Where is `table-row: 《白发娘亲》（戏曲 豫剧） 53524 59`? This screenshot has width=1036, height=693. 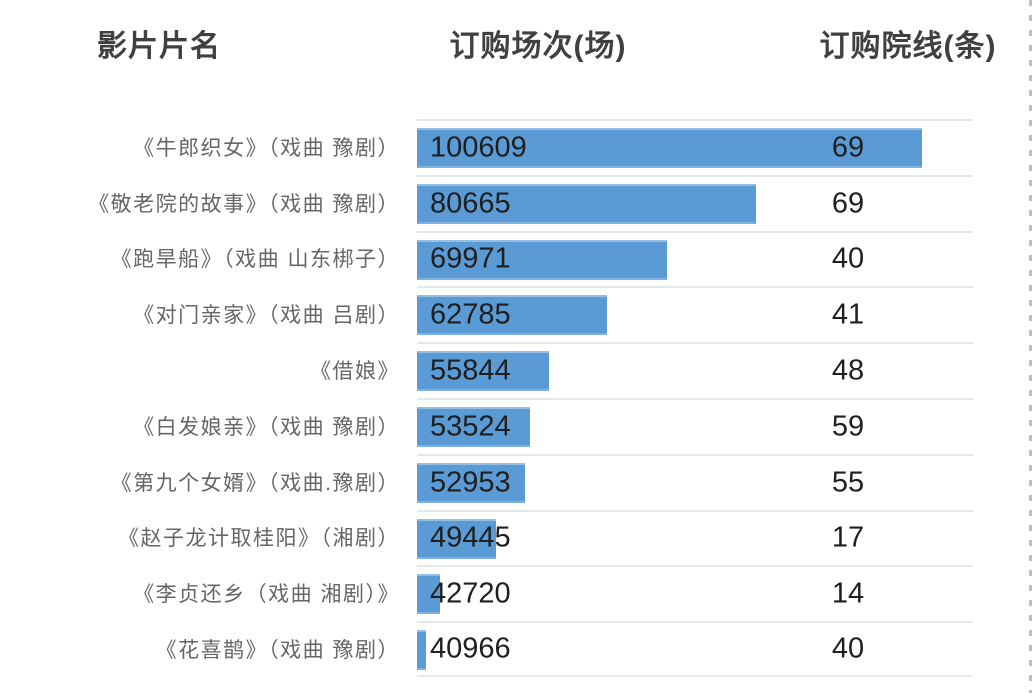
table-row: 《白发娘亲》（戏曲 豫剧） 53524 59 is located at coordinates (518, 425).